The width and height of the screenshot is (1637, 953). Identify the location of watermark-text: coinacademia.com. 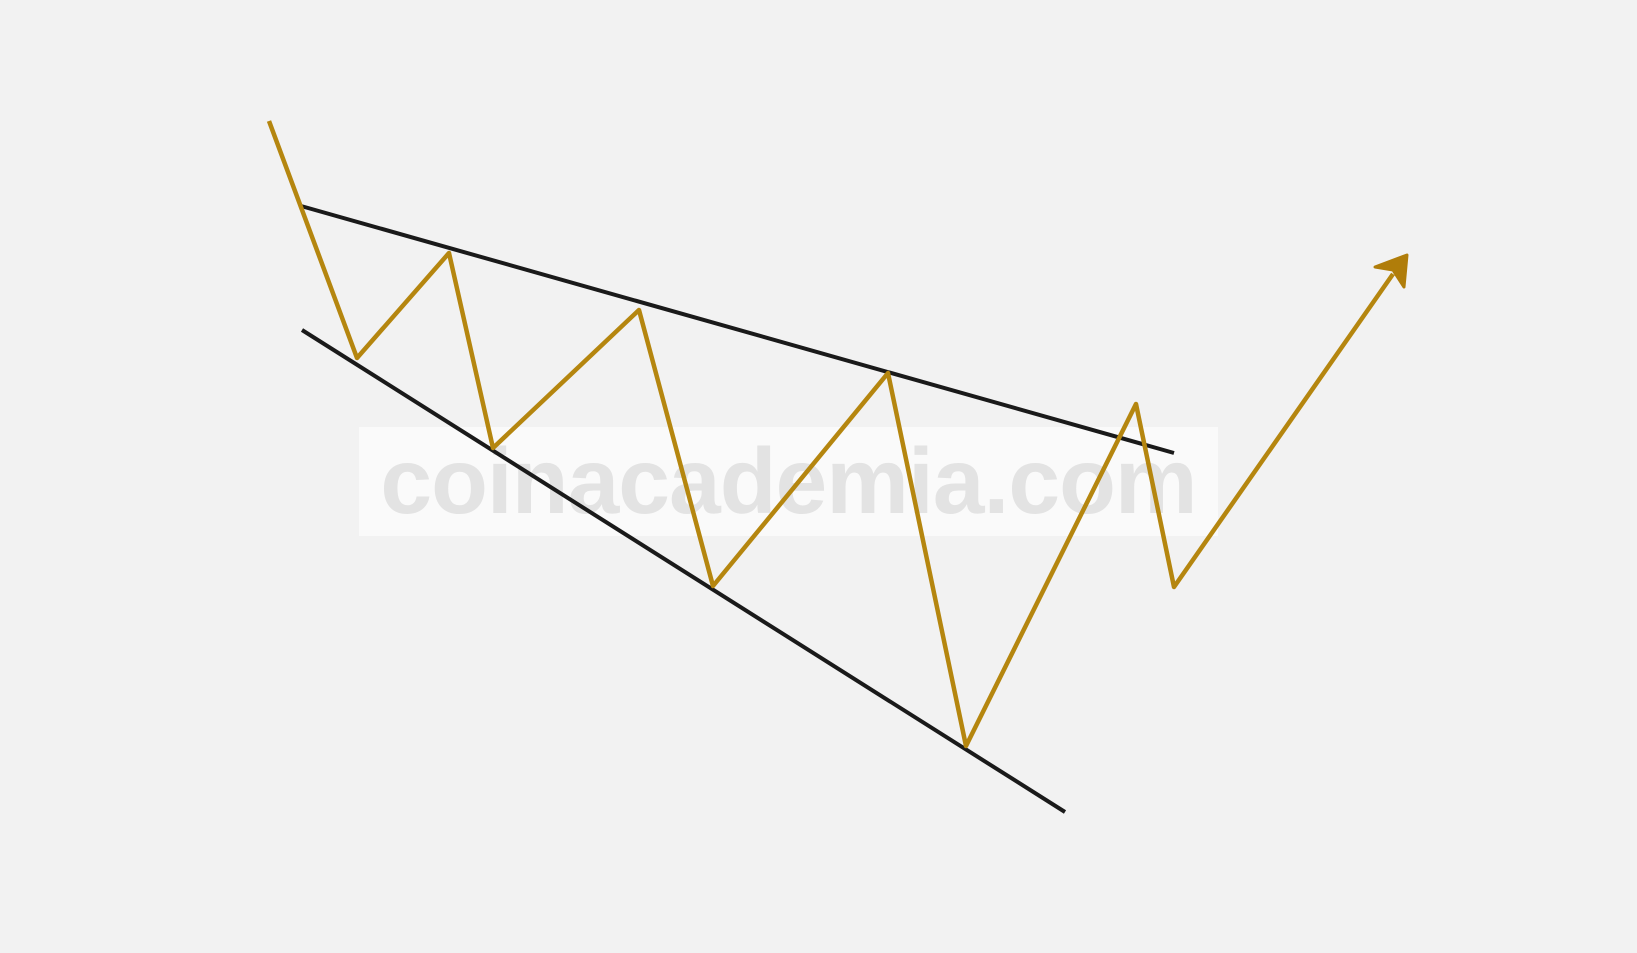
(788, 481).